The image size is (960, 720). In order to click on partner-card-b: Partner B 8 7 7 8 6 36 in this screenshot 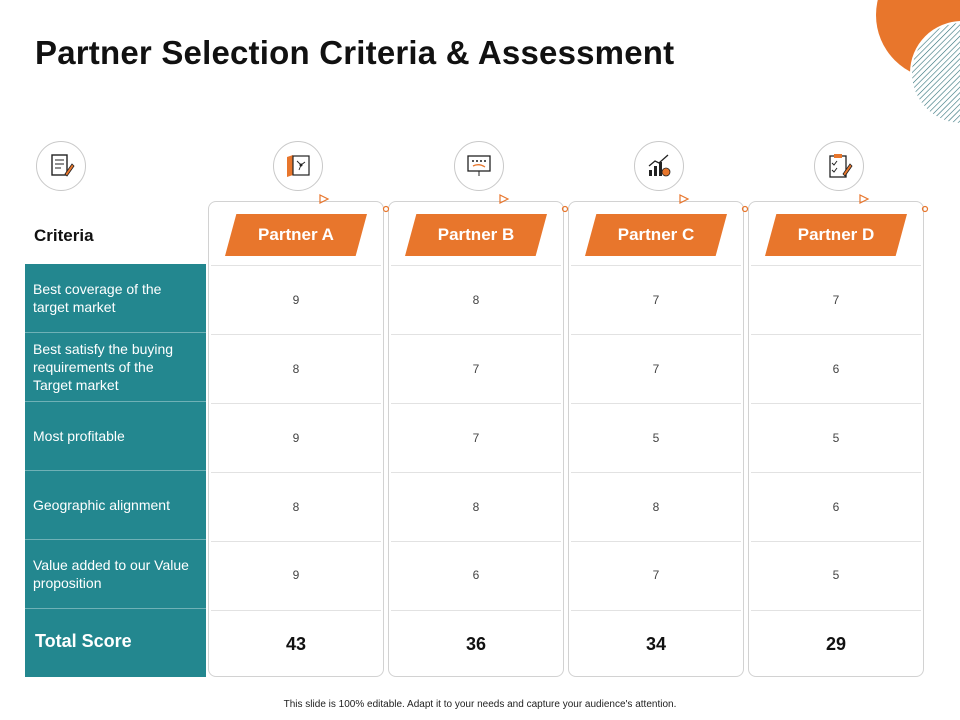, I will do `click(476, 439)`.